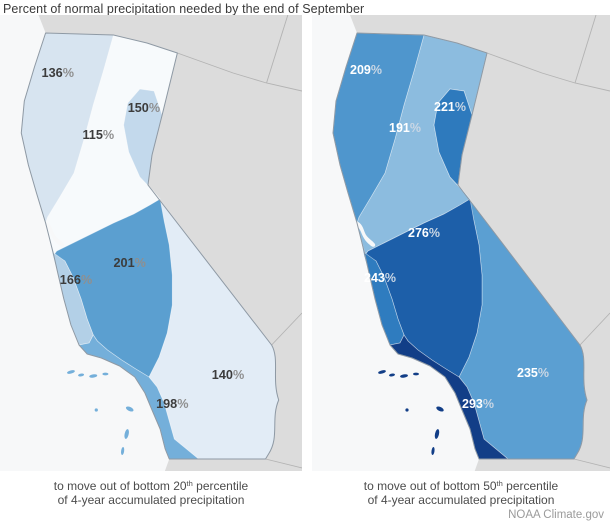 Image resolution: width=610 pixels, height=528 pixels. What do you see at coordinates (151, 486) in the screenshot?
I see `caption-line1: to move out of bottom 20th percentile` at bounding box center [151, 486].